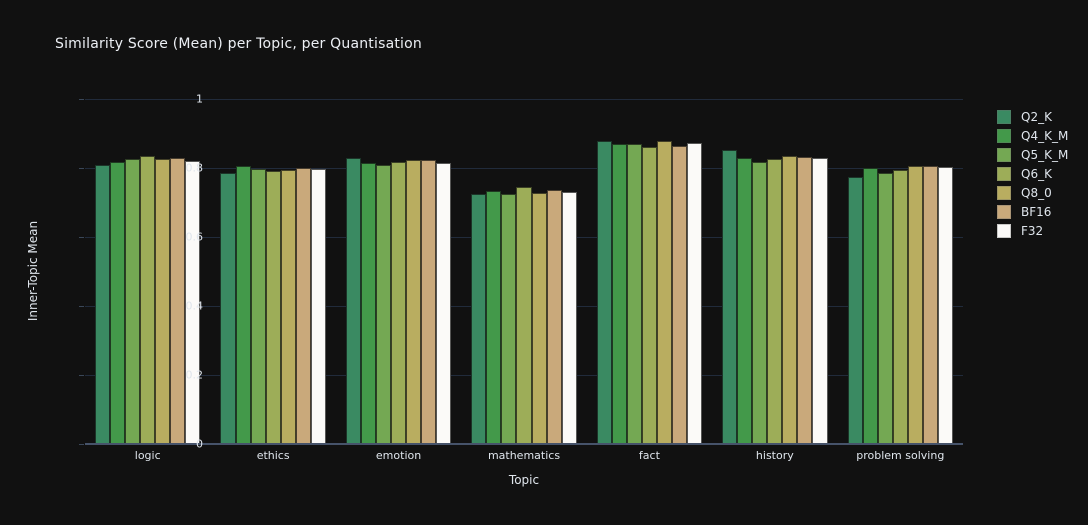 The image size is (1088, 525). Describe the element at coordinates (554, 317) in the screenshot. I see `bar-mathematics-BF16` at that location.